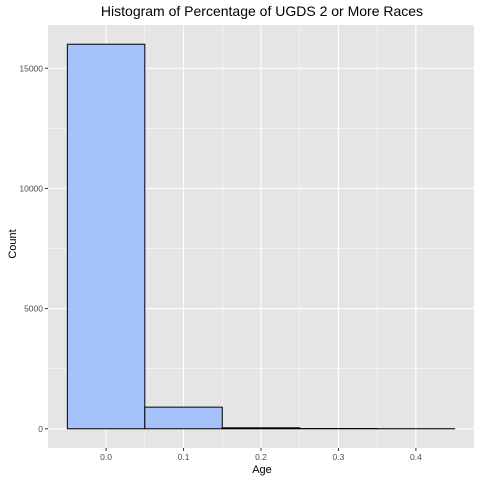 This screenshot has height=480, width=480. I want to click on y-tick-label: 5000, so click(33, 309).